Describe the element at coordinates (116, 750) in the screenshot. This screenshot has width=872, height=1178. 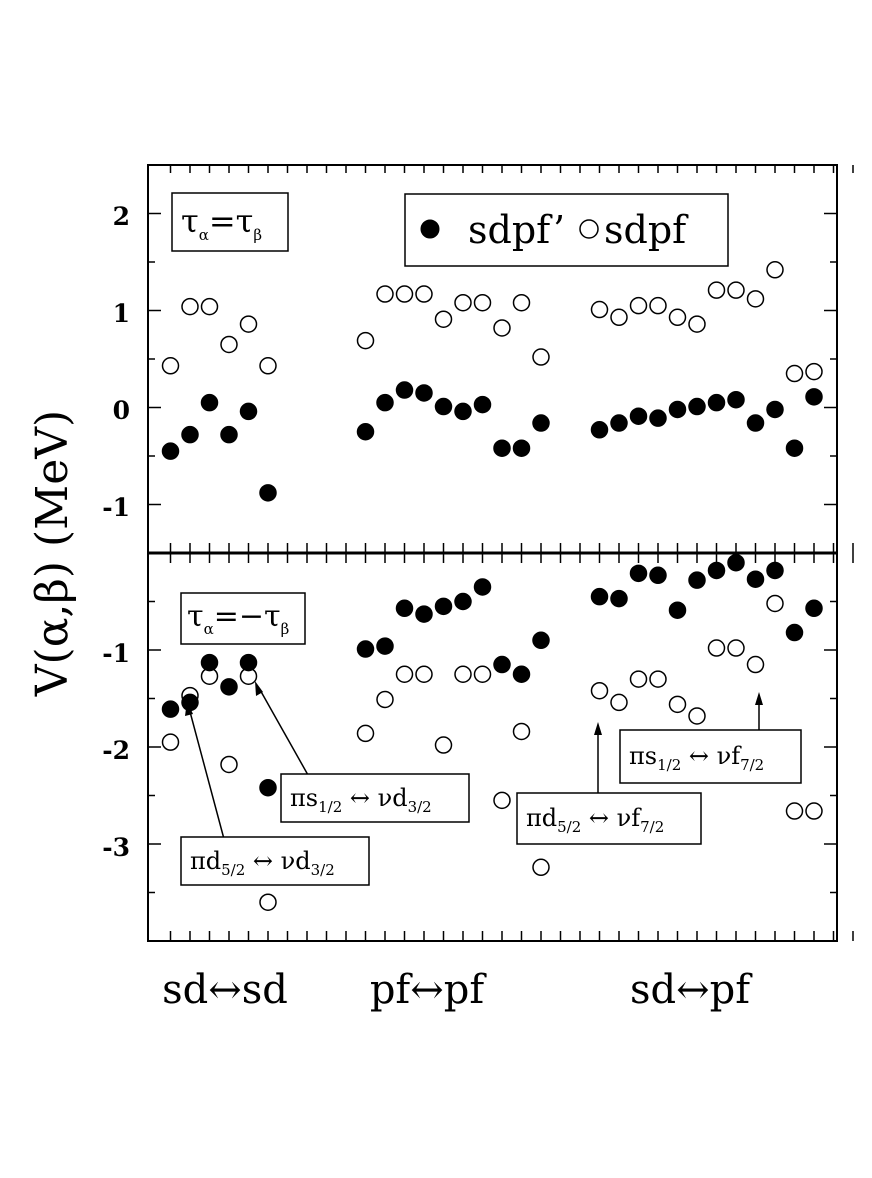
I see `ytick-lower-neg2: -2` at that location.